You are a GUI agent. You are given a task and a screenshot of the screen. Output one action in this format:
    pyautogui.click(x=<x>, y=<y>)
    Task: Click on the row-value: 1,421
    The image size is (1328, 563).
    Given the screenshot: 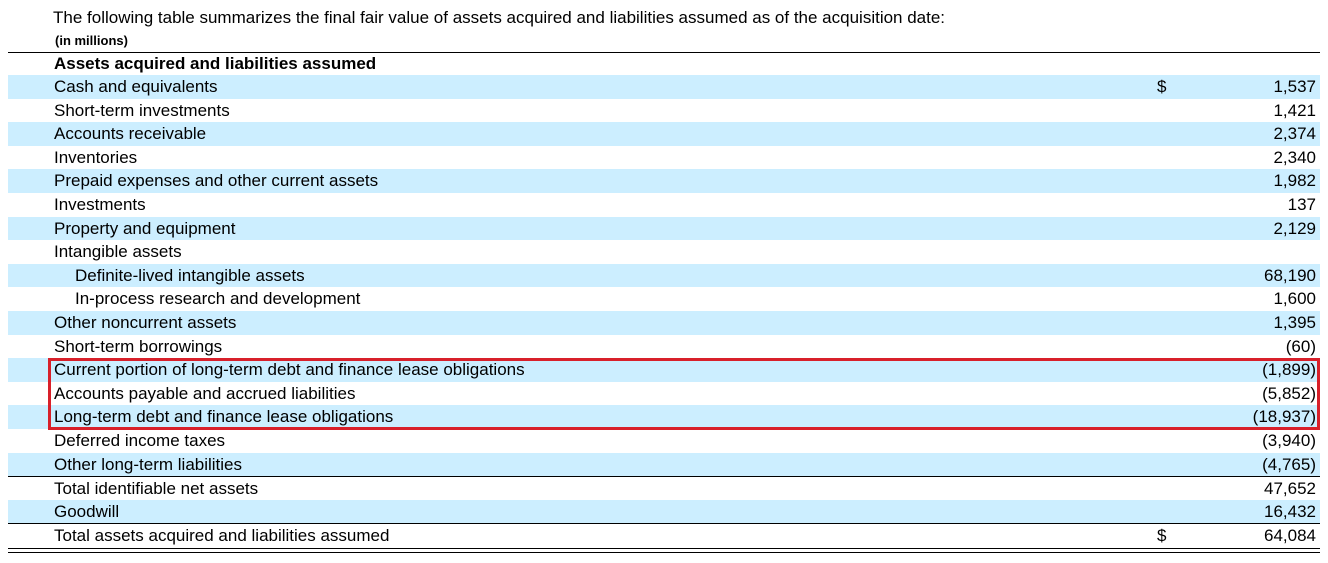 What is the action you would take?
    pyautogui.click(x=1294, y=110)
    